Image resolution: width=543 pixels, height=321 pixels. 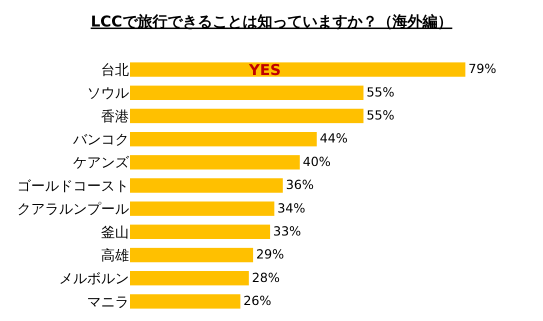 What do you see at coordinates (115, 256) in the screenshot?
I see `y-tick-label: 高雄` at bounding box center [115, 256].